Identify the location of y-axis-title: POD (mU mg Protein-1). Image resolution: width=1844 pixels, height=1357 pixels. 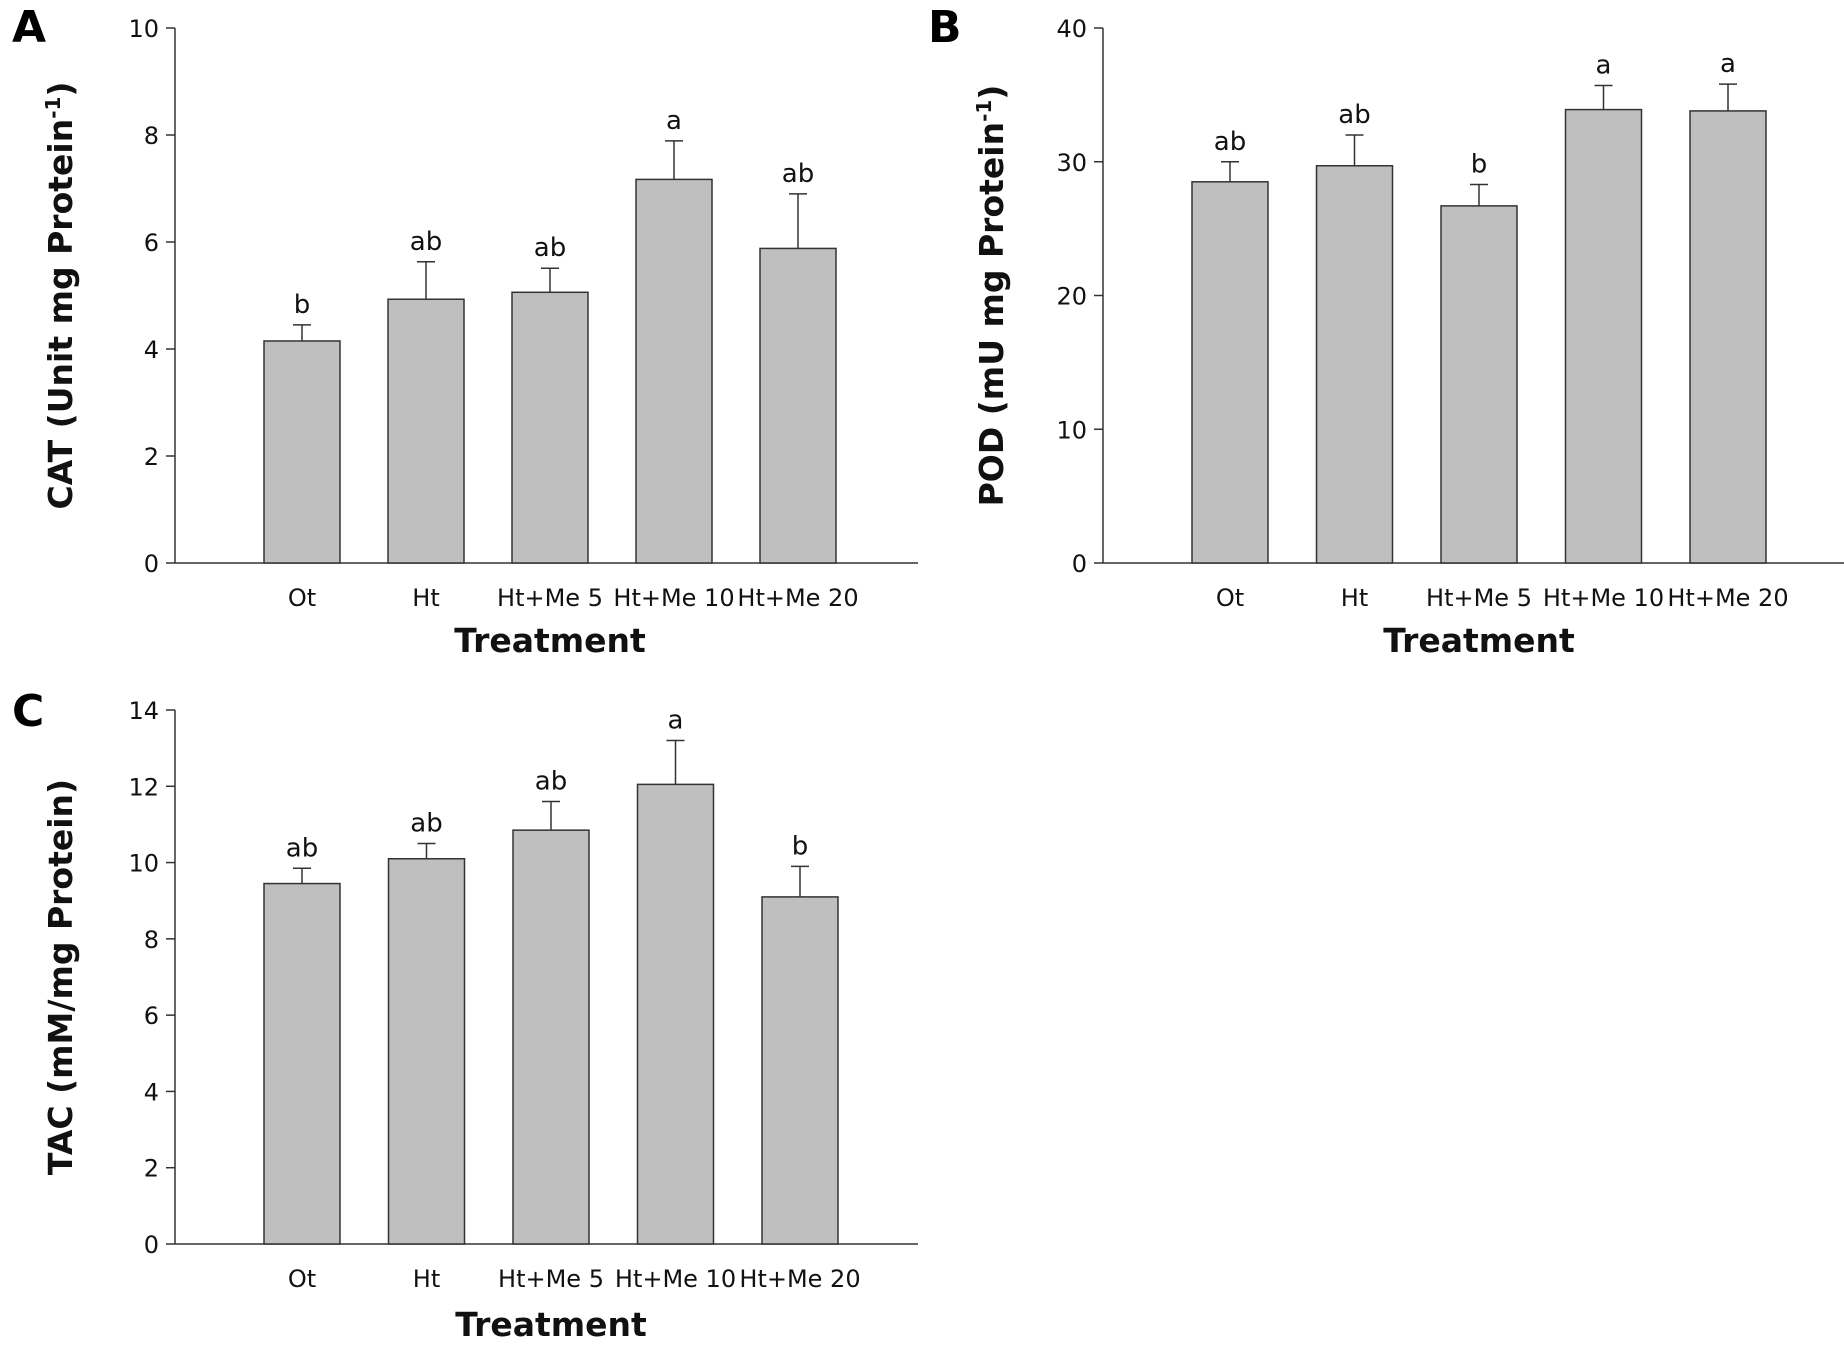
(991, 296).